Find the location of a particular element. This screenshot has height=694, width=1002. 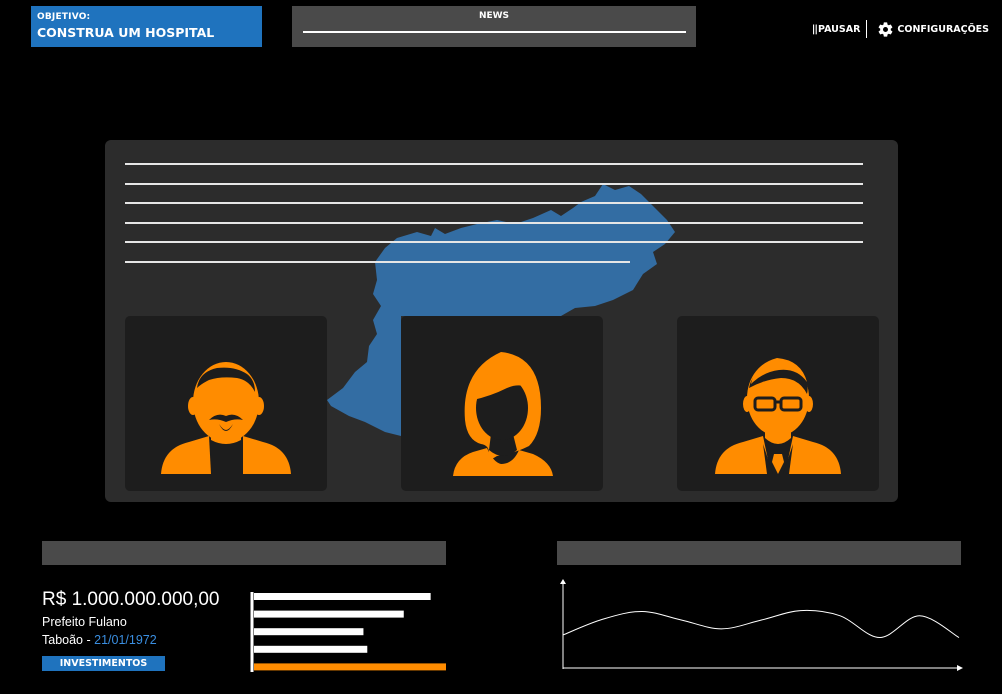

pause-label: PAUSAR is located at coordinates (839, 29).